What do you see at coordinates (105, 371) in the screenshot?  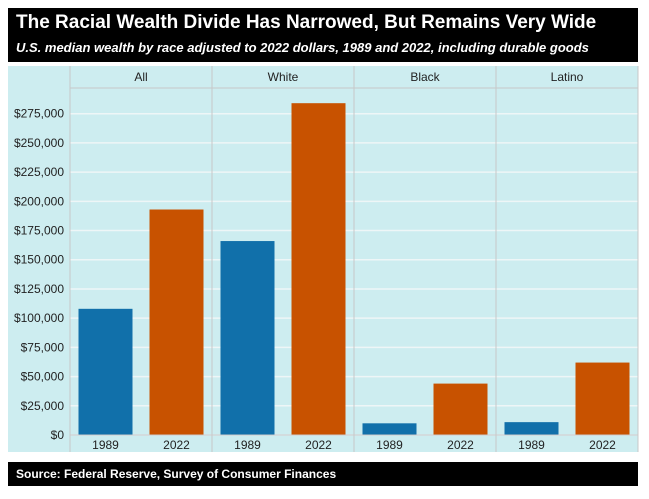 I see `bar-all-1989` at bounding box center [105, 371].